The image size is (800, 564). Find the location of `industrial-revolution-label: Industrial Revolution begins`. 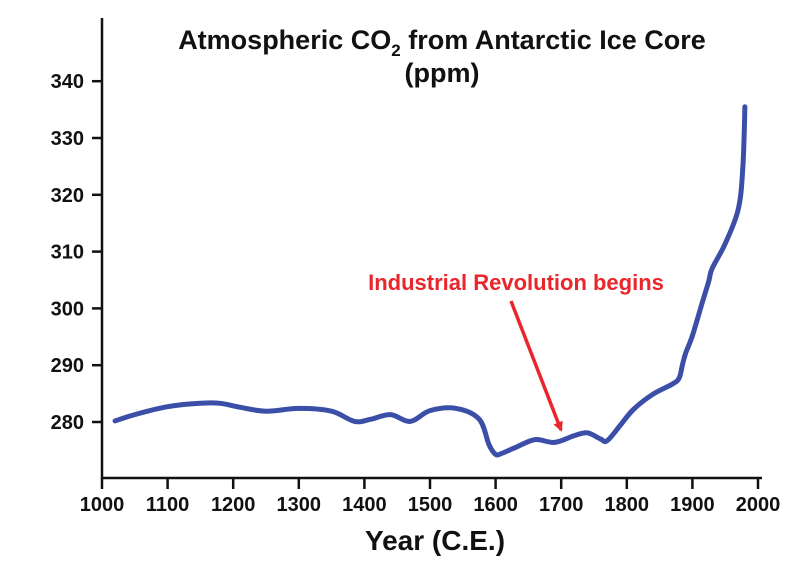

industrial-revolution-label: Industrial Revolution begins is located at coordinates (516, 282).